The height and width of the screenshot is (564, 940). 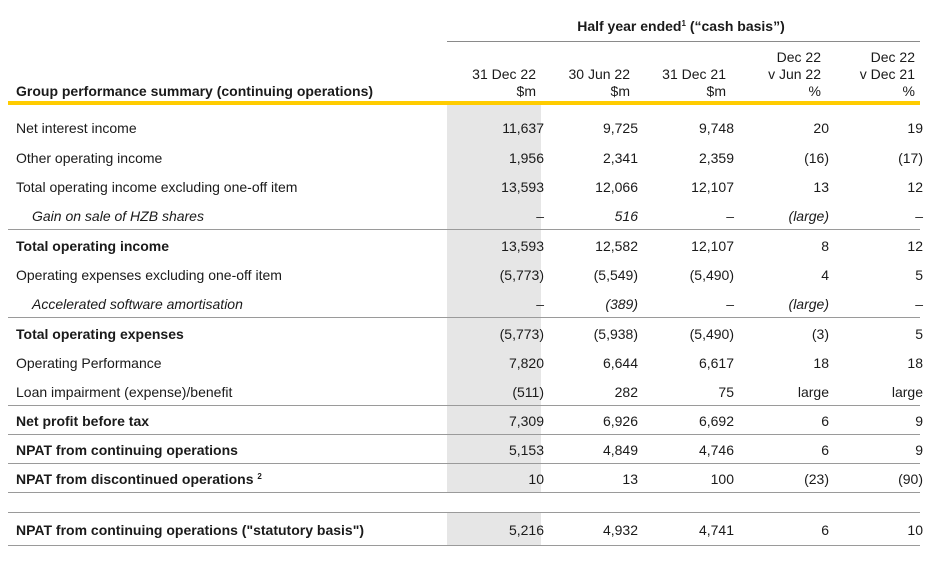 I want to click on current-period-highlight-statutory, so click(x=494, y=529).